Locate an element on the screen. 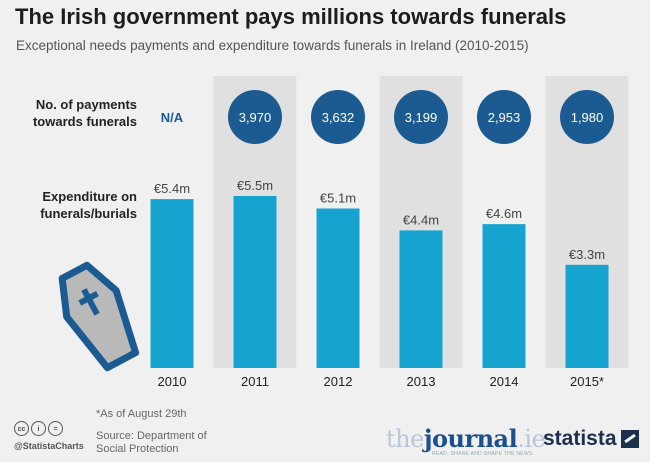 This screenshot has width=650, height=462. coffin-icon is located at coordinates (99, 316).